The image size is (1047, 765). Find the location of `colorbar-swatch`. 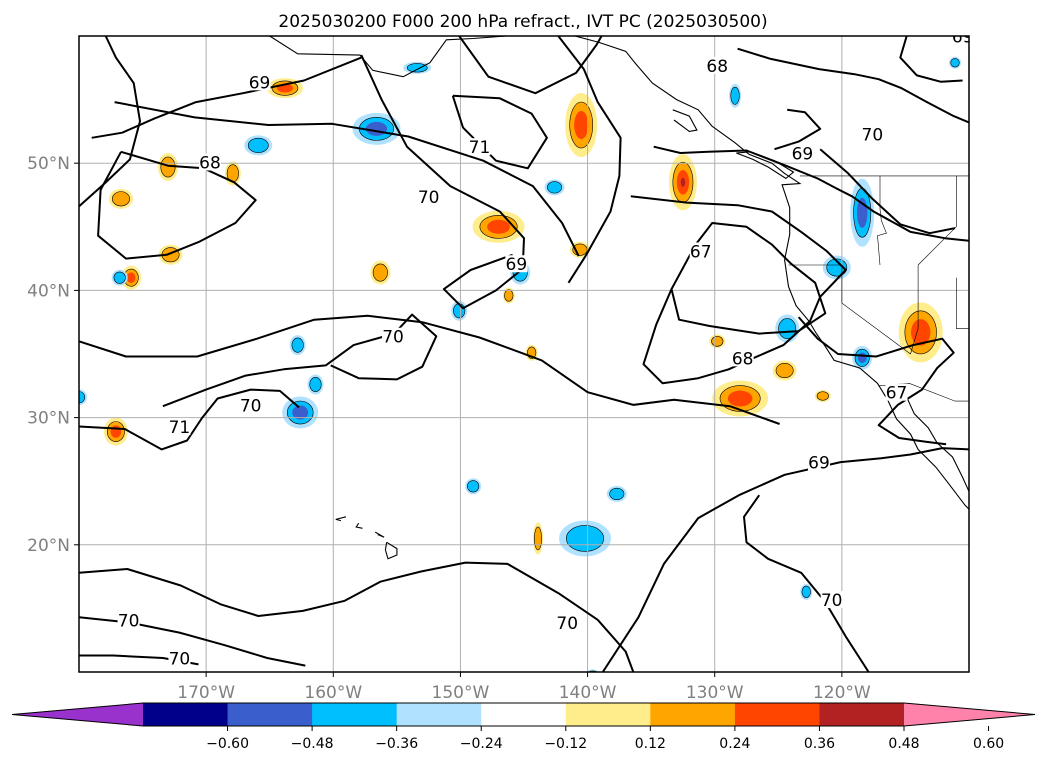

colorbar-swatch is located at coordinates (355, 714).